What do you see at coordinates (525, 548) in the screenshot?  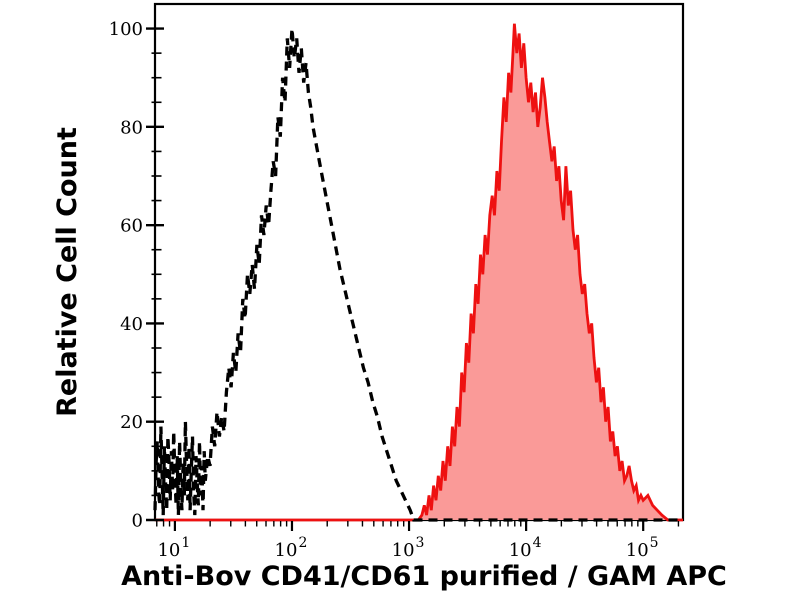 I see `x-tick-label: 10⁴` at bounding box center [525, 548].